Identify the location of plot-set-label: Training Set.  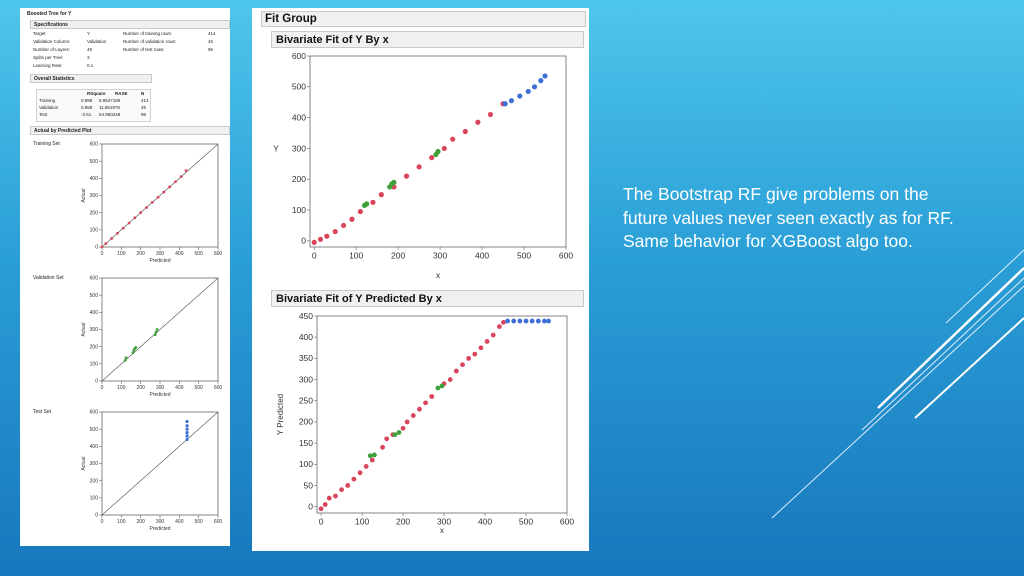
(46, 144).